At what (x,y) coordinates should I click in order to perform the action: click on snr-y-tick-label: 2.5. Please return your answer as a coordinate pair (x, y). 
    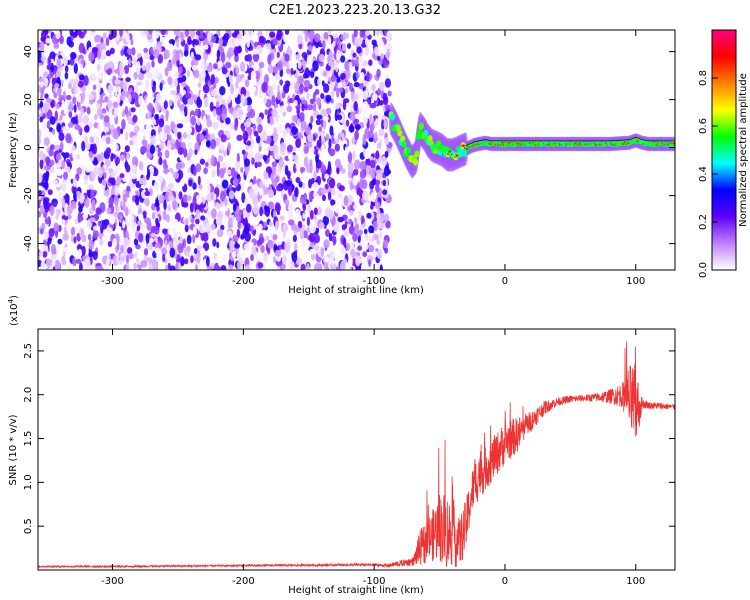
    Looking at the image, I should click on (28, 351).